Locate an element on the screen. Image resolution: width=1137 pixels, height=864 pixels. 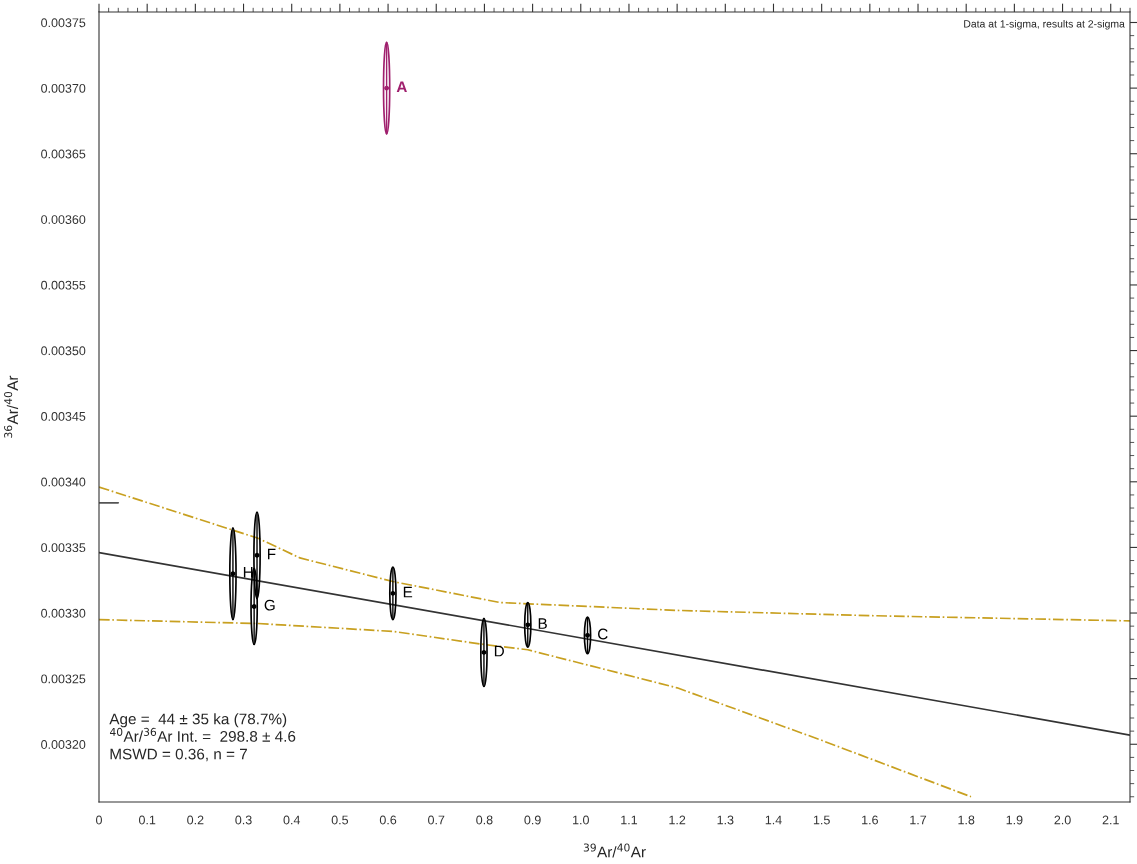
annotation: D is located at coordinates (499, 651).